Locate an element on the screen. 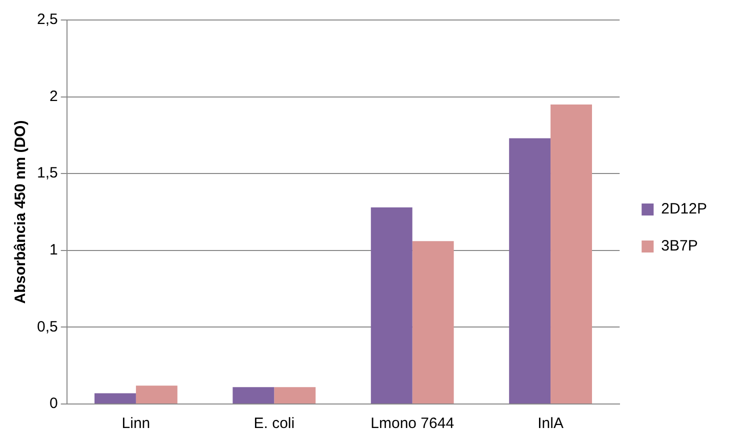 The height and width of the screenshot is (446, 735). y-tick-label: 2,5 is located at coordinates (47, 19).